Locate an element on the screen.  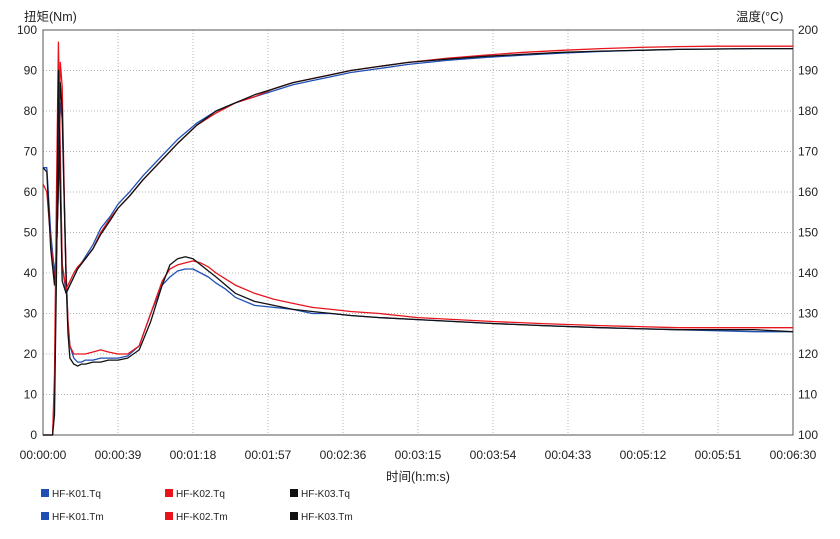
x-tick-label: 00:00:00 is located at coordinates (43, 455).